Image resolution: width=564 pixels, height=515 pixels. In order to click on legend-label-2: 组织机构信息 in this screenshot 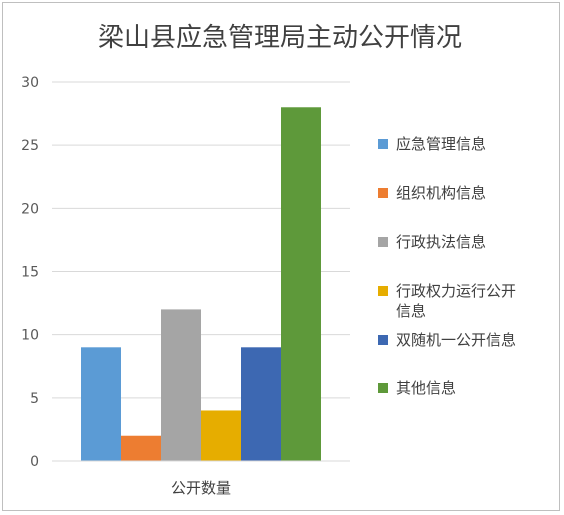, I will do `click(441, 193)`.